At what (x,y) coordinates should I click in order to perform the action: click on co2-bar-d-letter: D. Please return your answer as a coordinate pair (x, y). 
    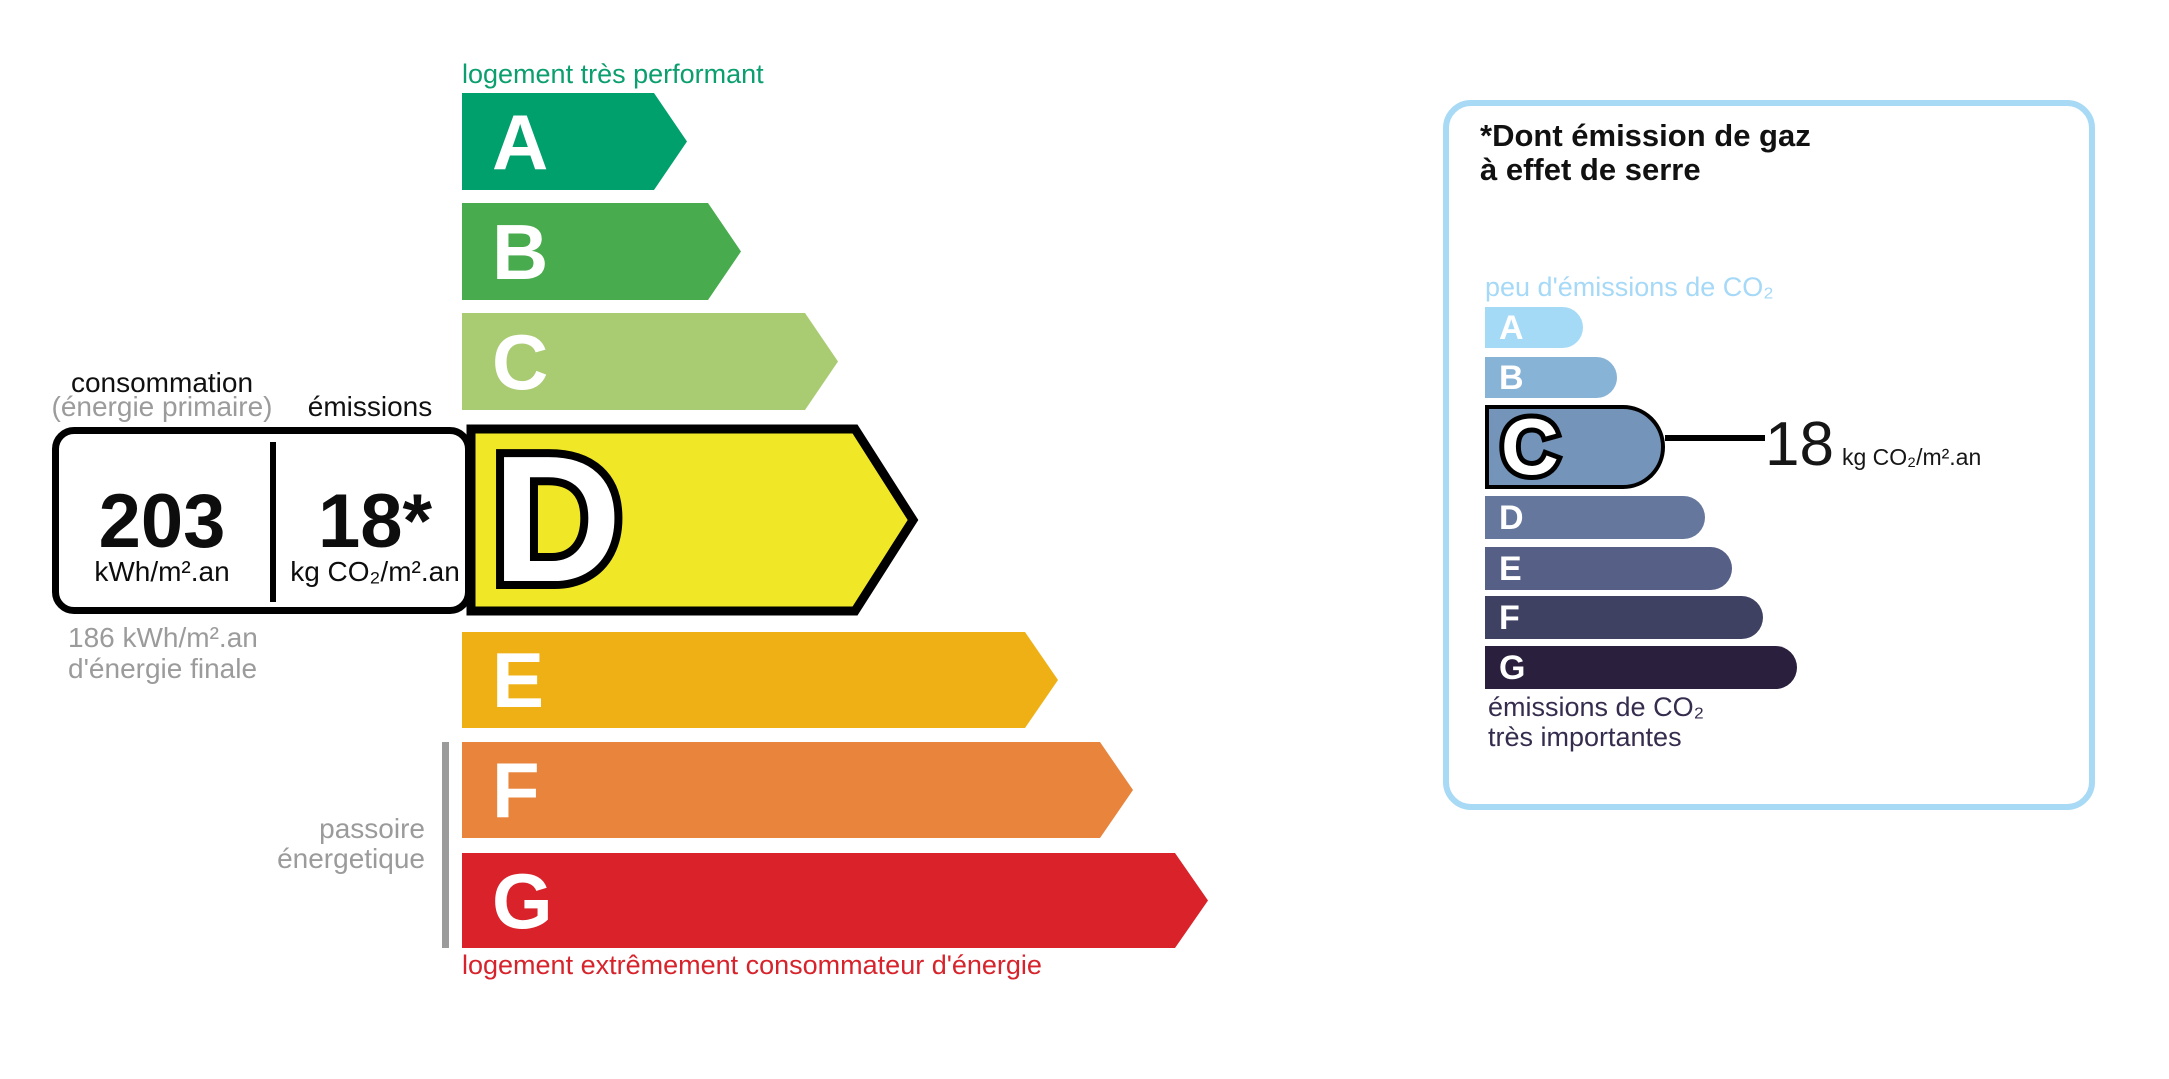
    Looking at the image, I should click on (1511, 517).